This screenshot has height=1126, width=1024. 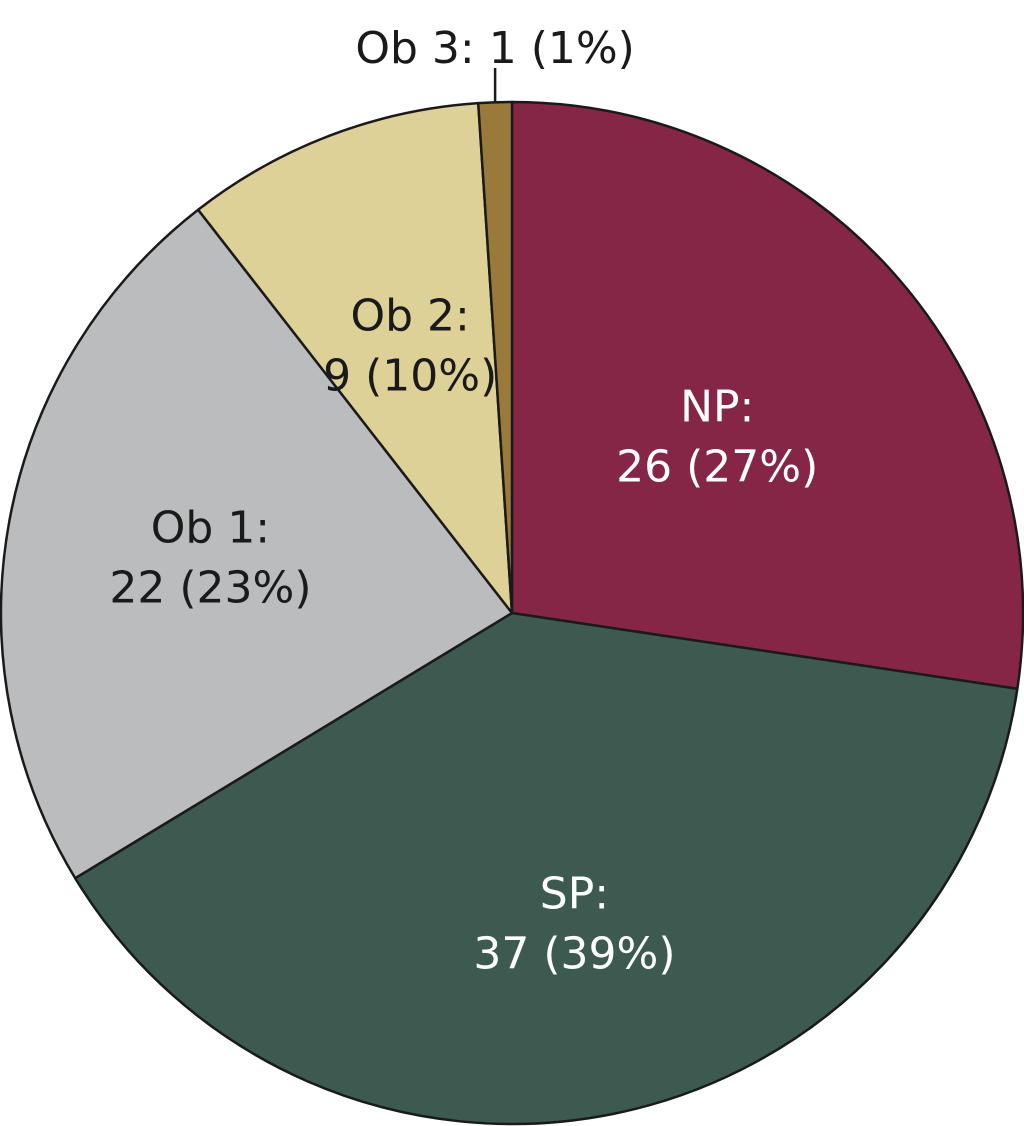 What do you see at coordinates (717, 406) in the screenshot?
I see `slice-label-np-name: NP:` at bounding box center [717, 406].